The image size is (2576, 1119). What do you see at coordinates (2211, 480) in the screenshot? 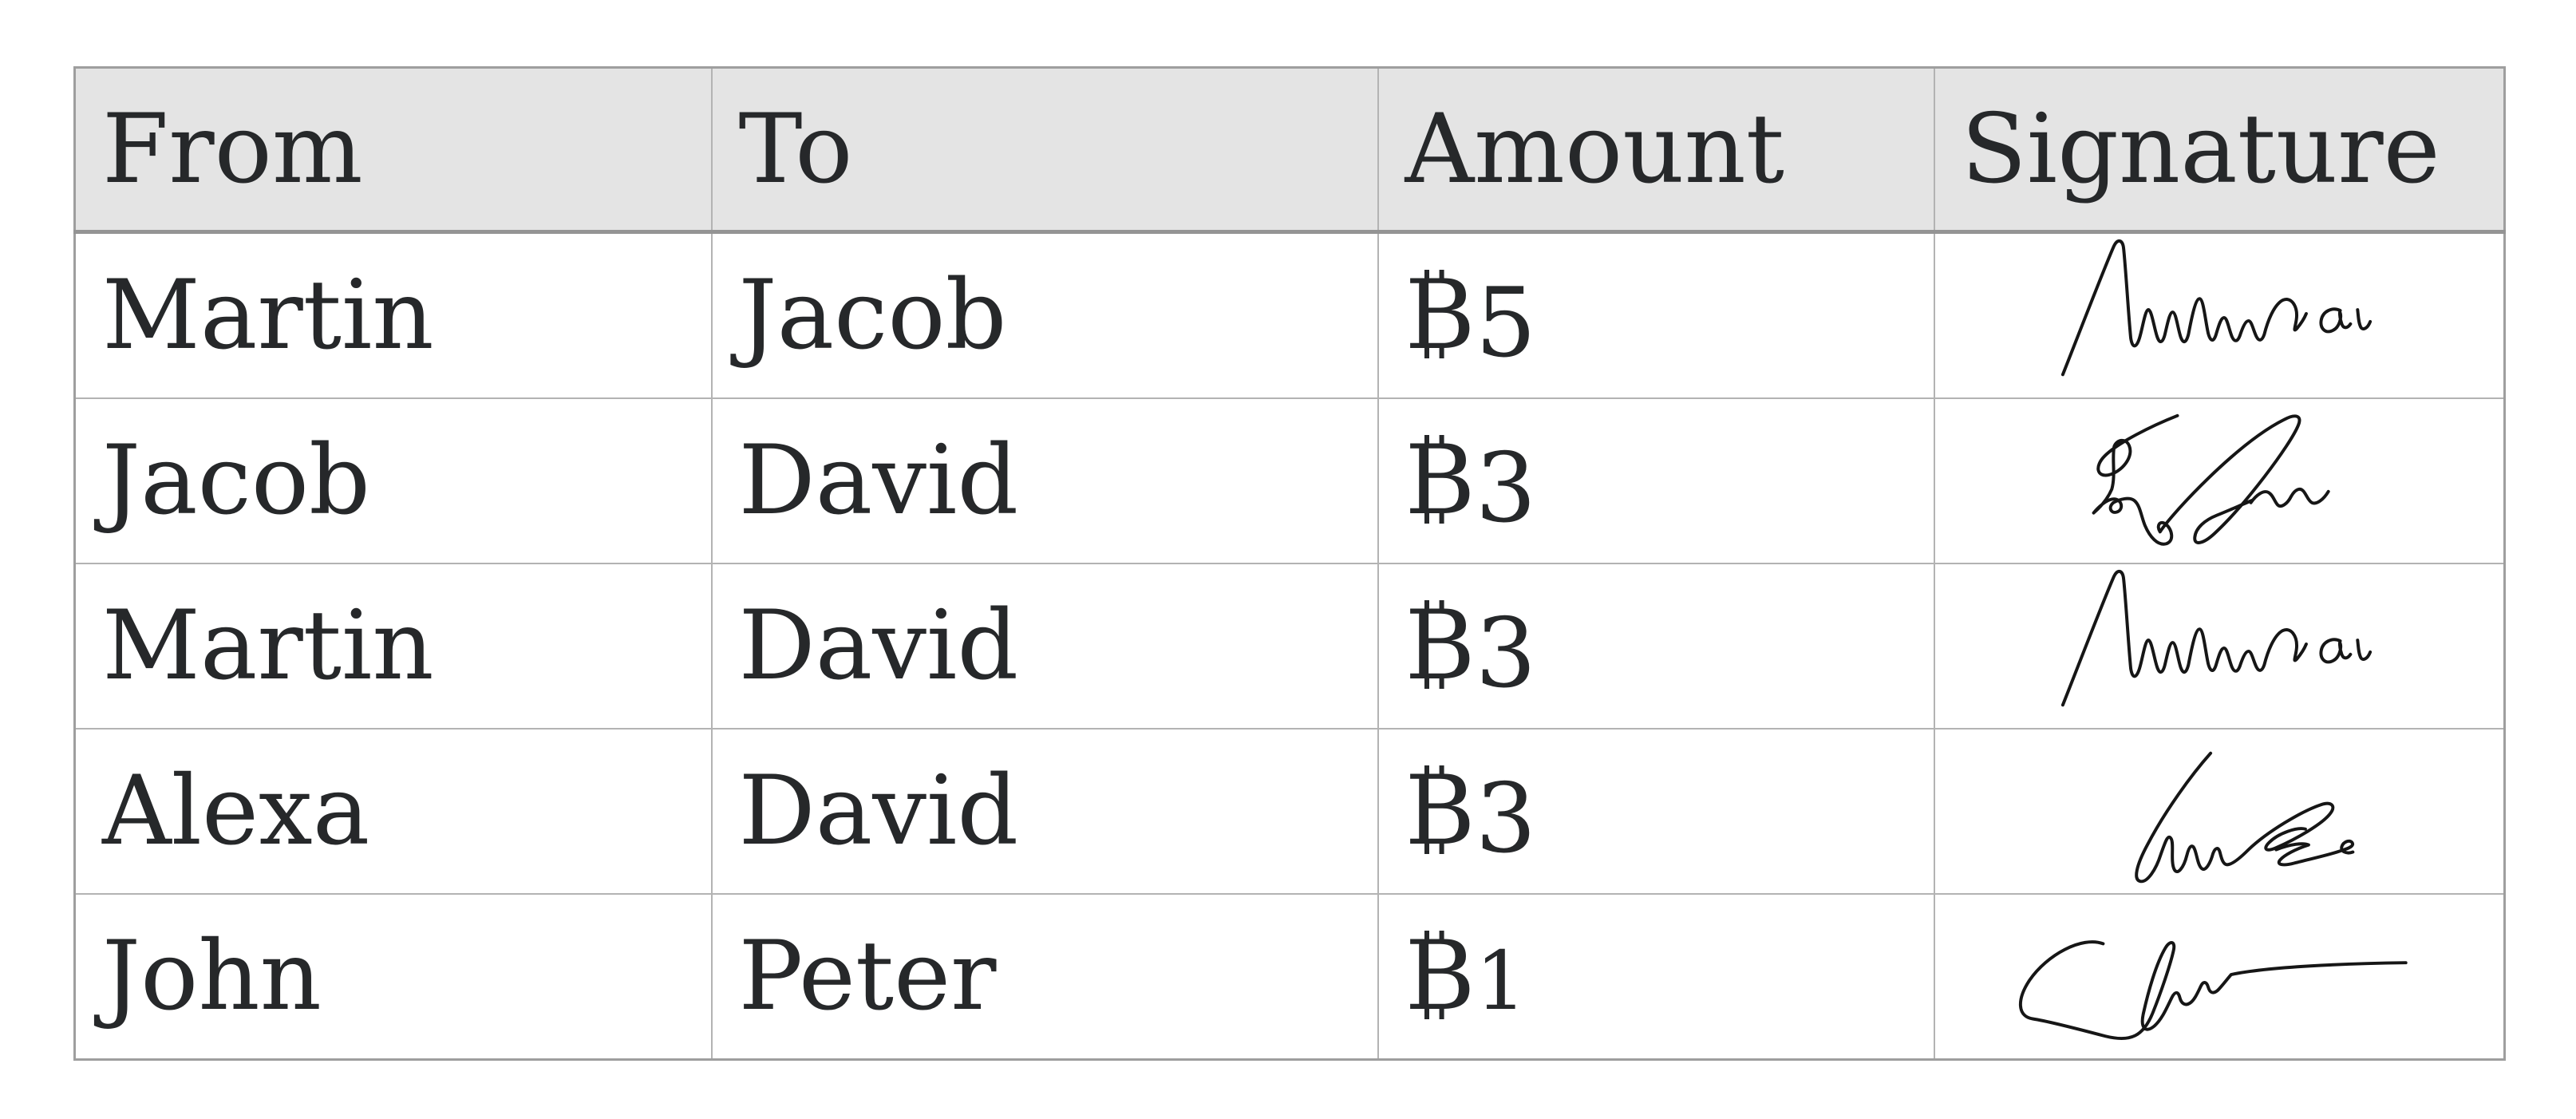
I see `jacob-signature-icon` at bounding box center [2211, 480].